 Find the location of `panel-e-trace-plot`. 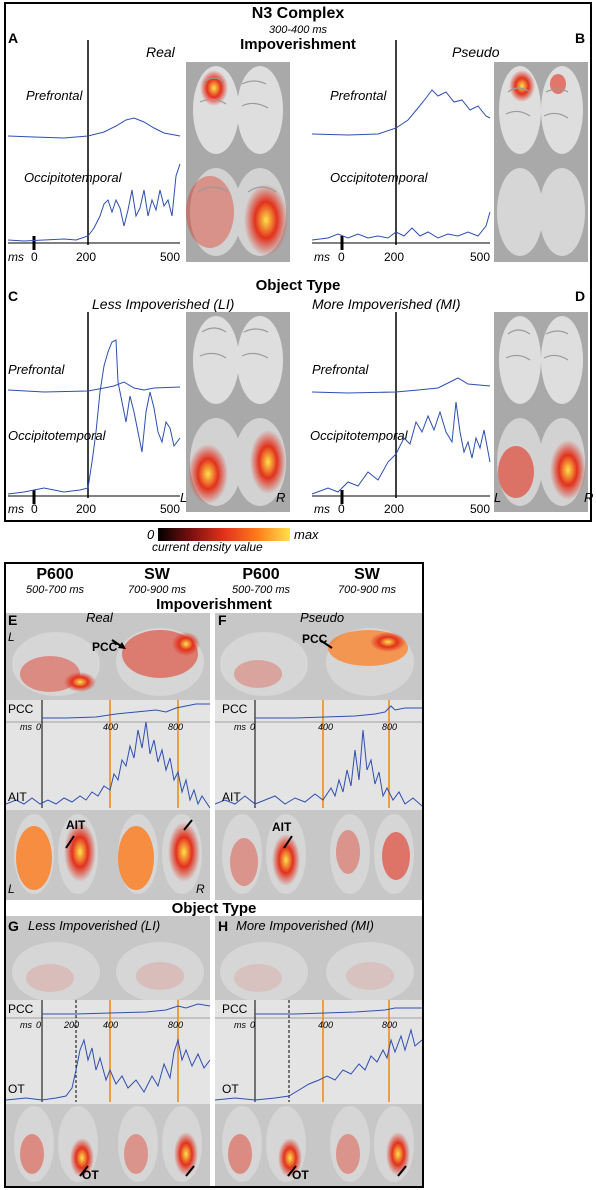

panel-e-trace-plot is located at coordinates (108, 755).